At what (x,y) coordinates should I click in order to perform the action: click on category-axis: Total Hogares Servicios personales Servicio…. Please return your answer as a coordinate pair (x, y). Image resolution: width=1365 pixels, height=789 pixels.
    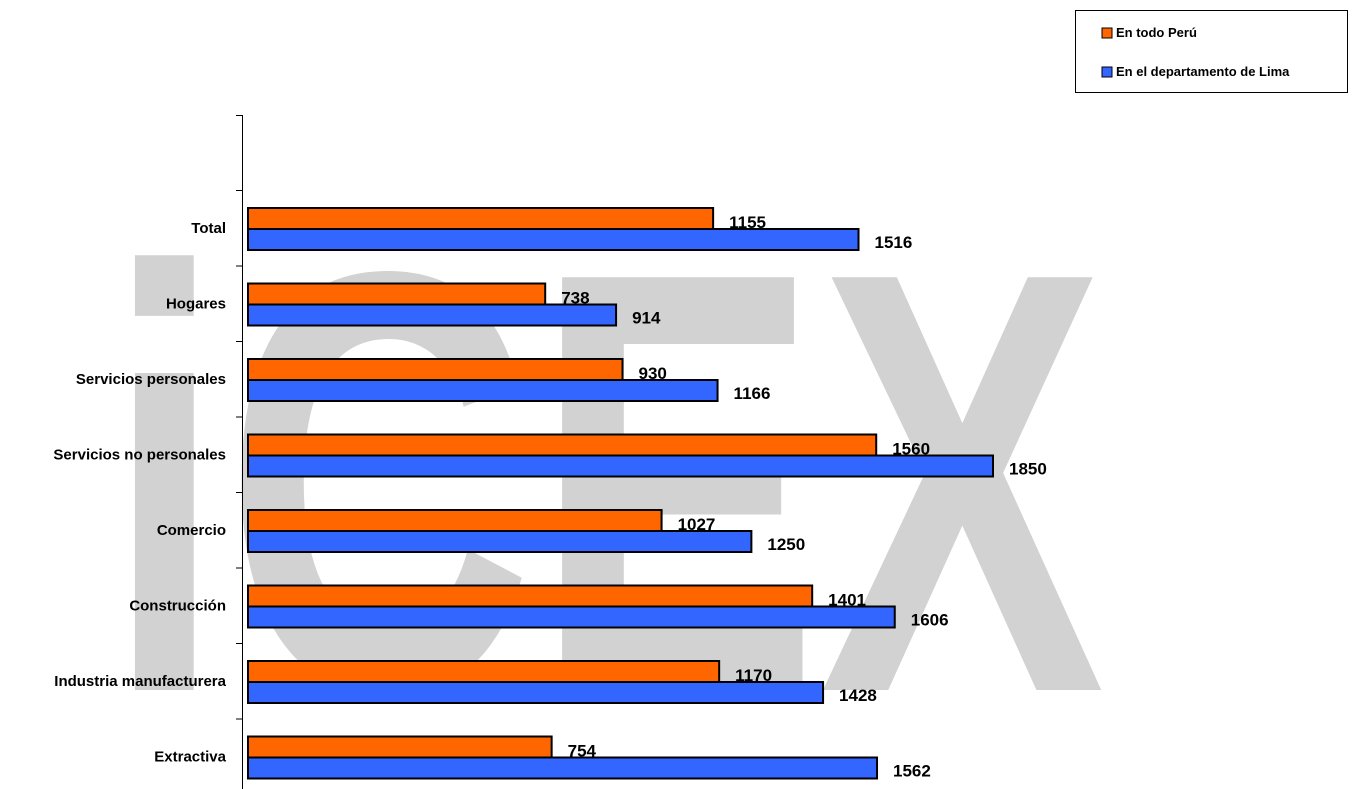
    Looking at the image, I should click on (148, 452).